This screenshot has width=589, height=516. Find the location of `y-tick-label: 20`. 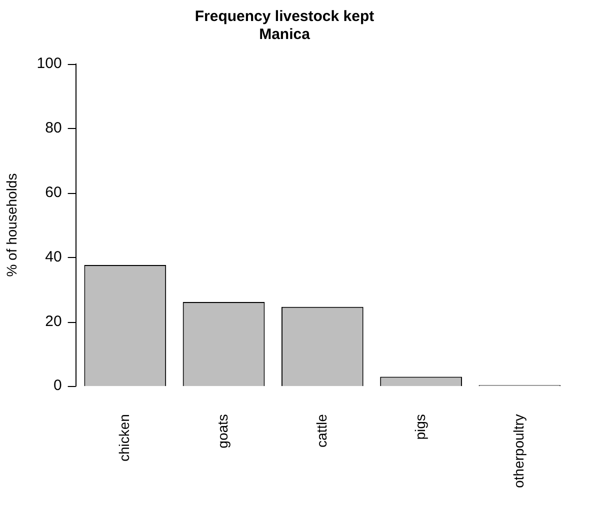

y-tick-label: 20 is located at coordinates (53, 321).